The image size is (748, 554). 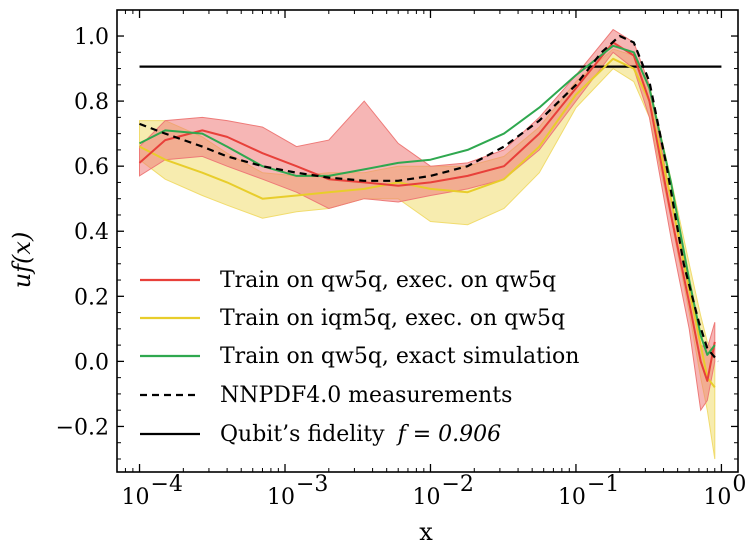 What do you see at coordinates (22, 260) in the screenshot?
I see `y-axis-label: uf(x)` at bounding box center [22, 260].